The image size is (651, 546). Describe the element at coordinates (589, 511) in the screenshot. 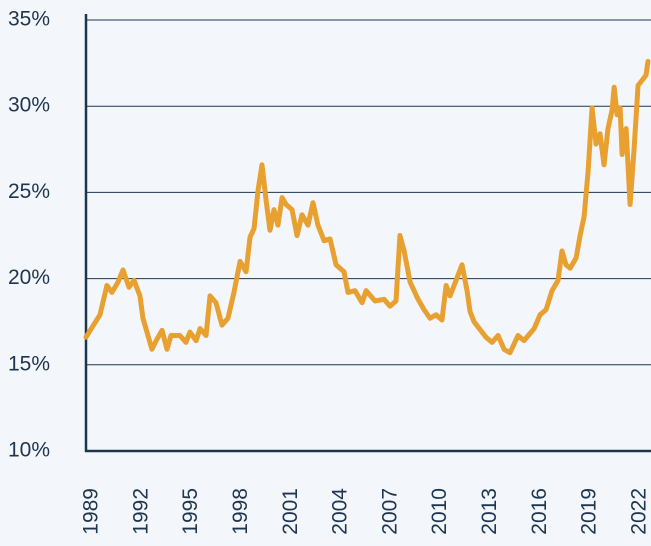

I see `x-tick-label: 2019` at that location.